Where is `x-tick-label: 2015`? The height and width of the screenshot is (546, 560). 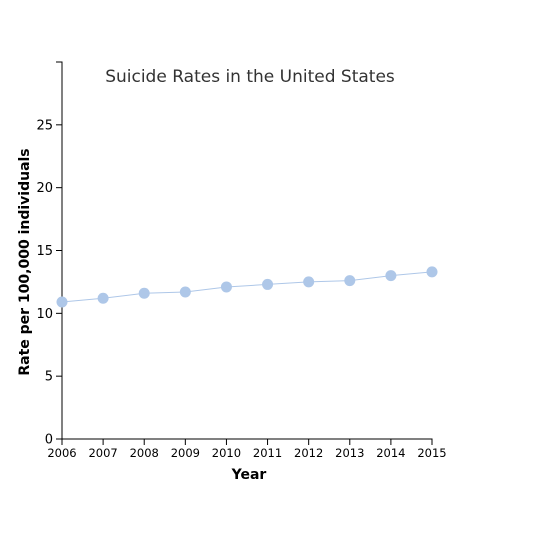 x-tick-label: 2015 is located at coordinates (431, 453).